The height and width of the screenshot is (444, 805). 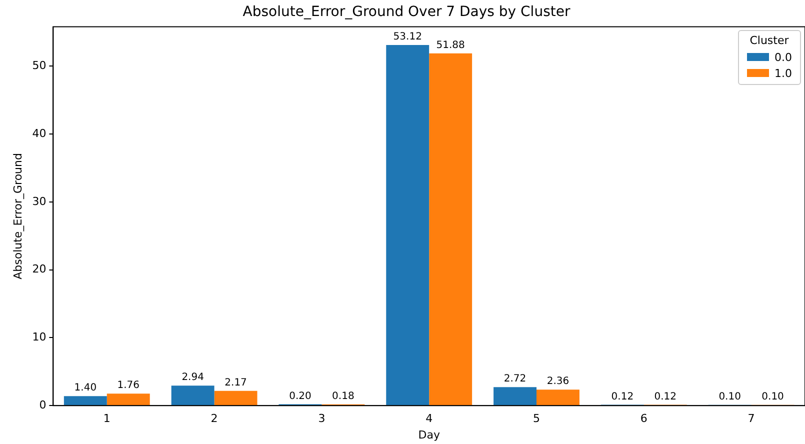 I want to click on y-tick-label: 0, so click(x=42, y=405).